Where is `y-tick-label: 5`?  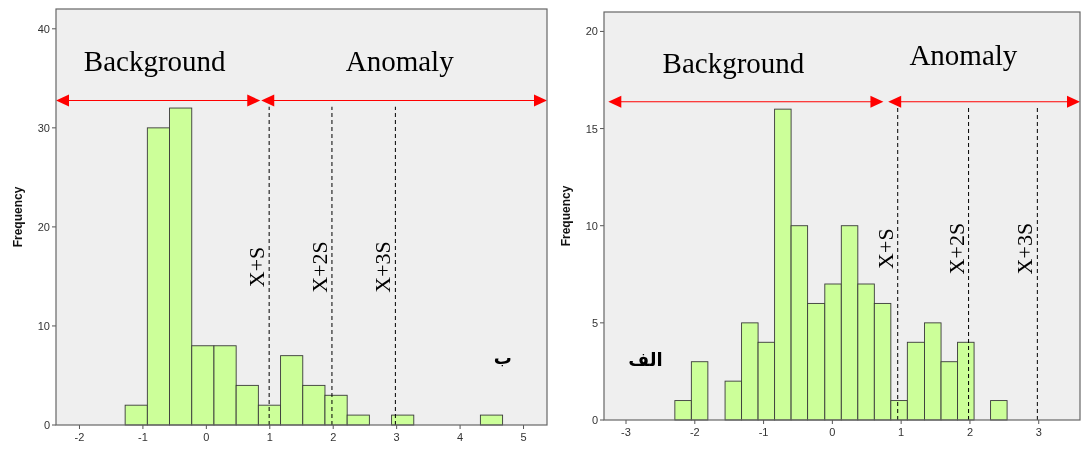 y-tick-label: 5 is located at coordinates (594, 322).